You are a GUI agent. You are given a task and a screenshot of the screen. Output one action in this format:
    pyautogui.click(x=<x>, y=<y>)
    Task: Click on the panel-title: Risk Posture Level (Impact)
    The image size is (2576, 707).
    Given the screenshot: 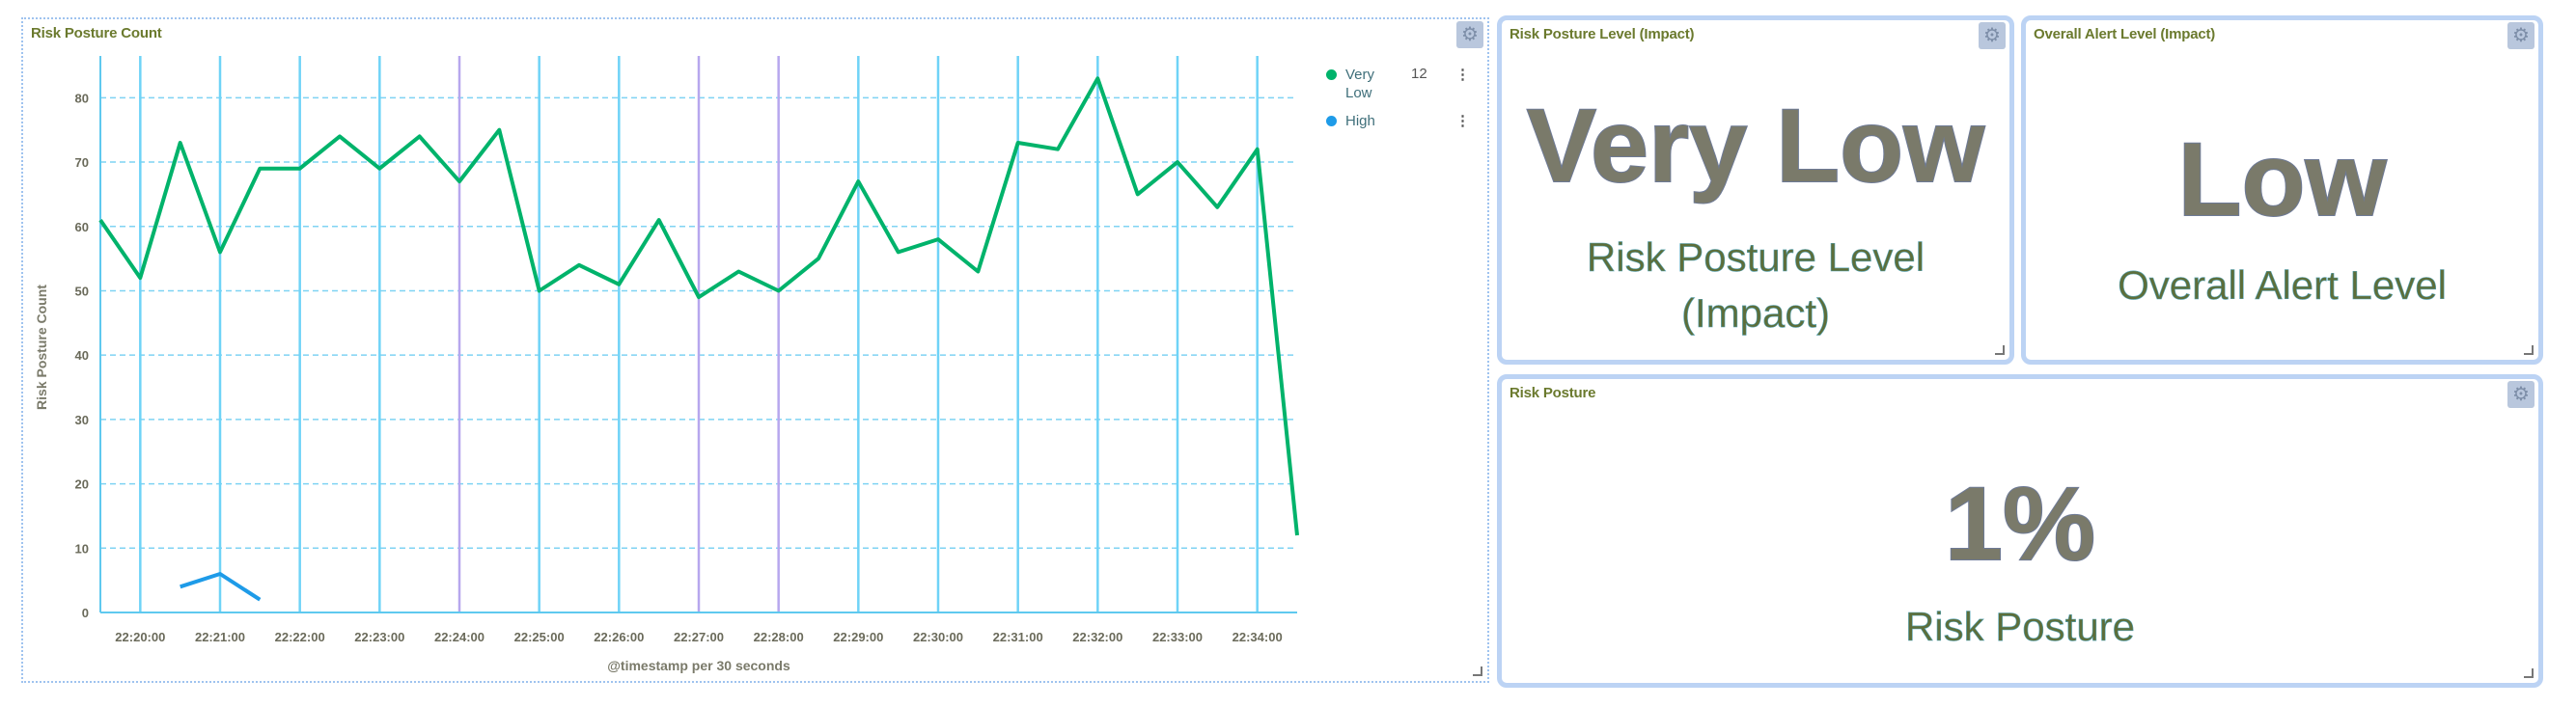 What is the action you would take?
    pyautogui.click(x=1602, y=34)
    